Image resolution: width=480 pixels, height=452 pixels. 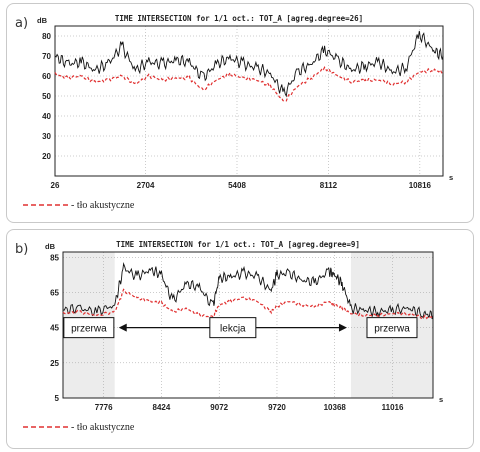 What do you see at coordinates (162, 407) in the screenshot?
I see `x-tick-label: 8424` at bounding box center [162, 407].